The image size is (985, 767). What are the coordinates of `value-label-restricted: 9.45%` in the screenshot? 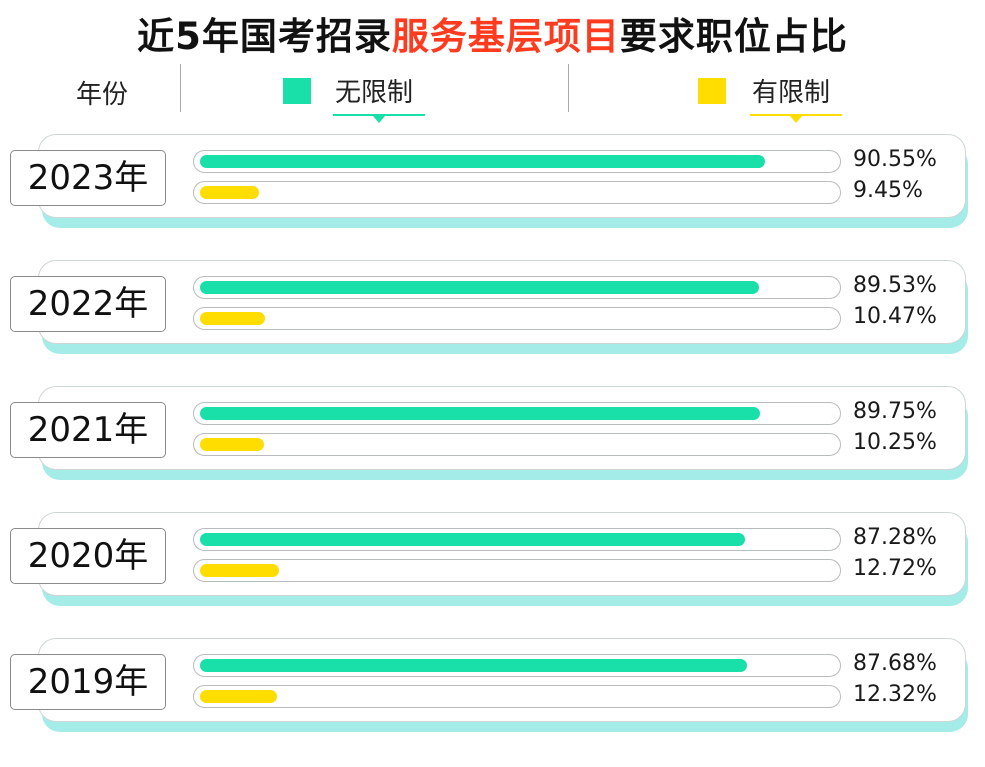 It's located at (888, 190).